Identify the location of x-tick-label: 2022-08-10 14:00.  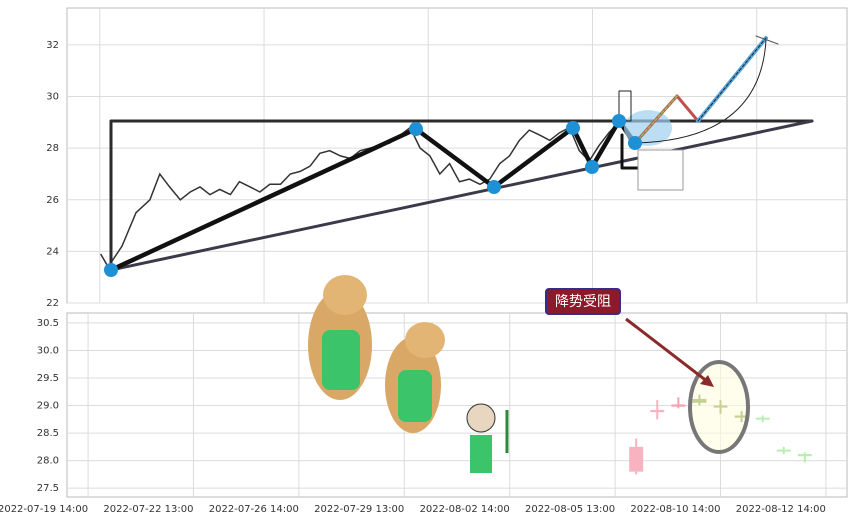
(675, 509).